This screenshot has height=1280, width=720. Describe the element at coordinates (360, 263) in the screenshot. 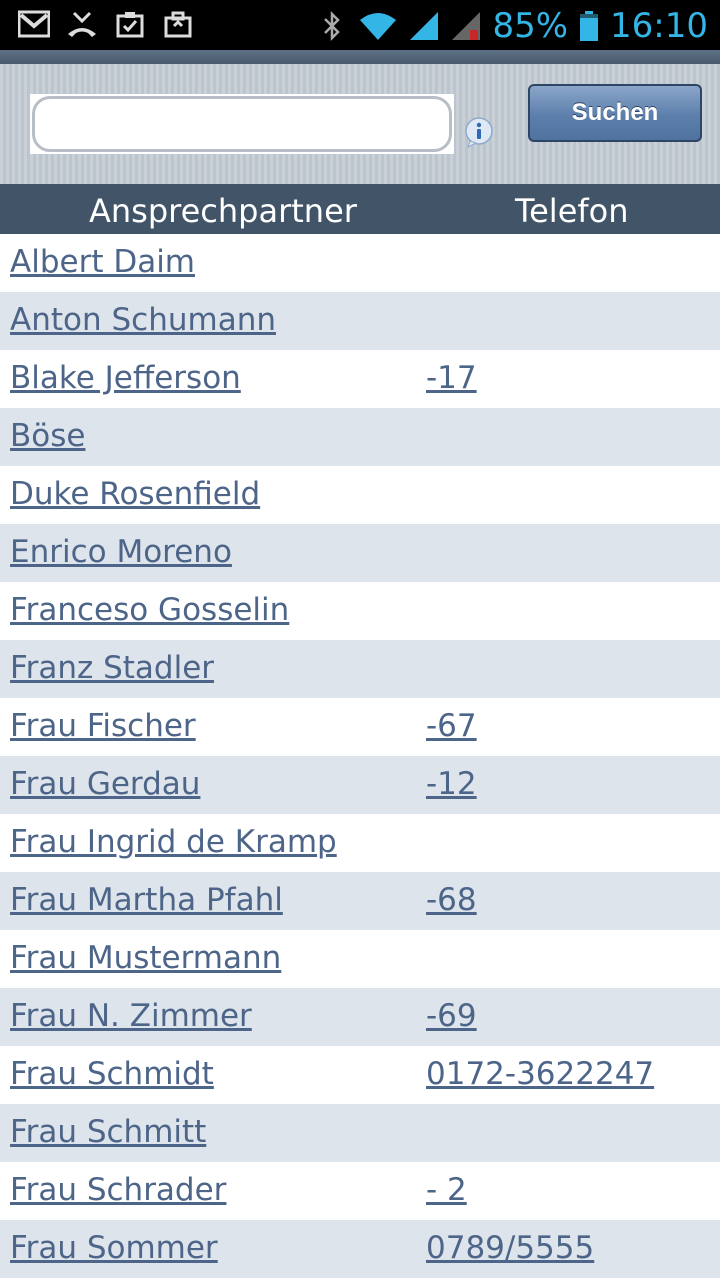

I see `table-row: Albert Daim` at that location.